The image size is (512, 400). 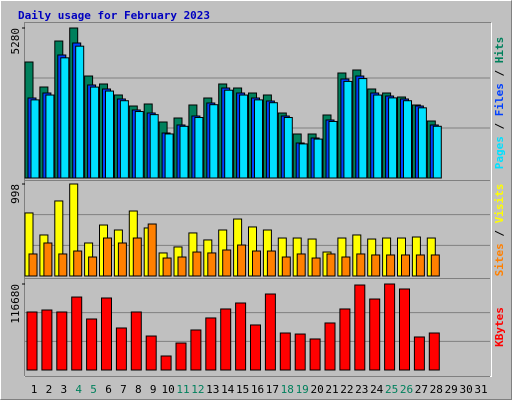 What do you see at coordinates (108, 389) in the screenshot?
I see `x-tick-label: 6` at bounding box center [108, 389].